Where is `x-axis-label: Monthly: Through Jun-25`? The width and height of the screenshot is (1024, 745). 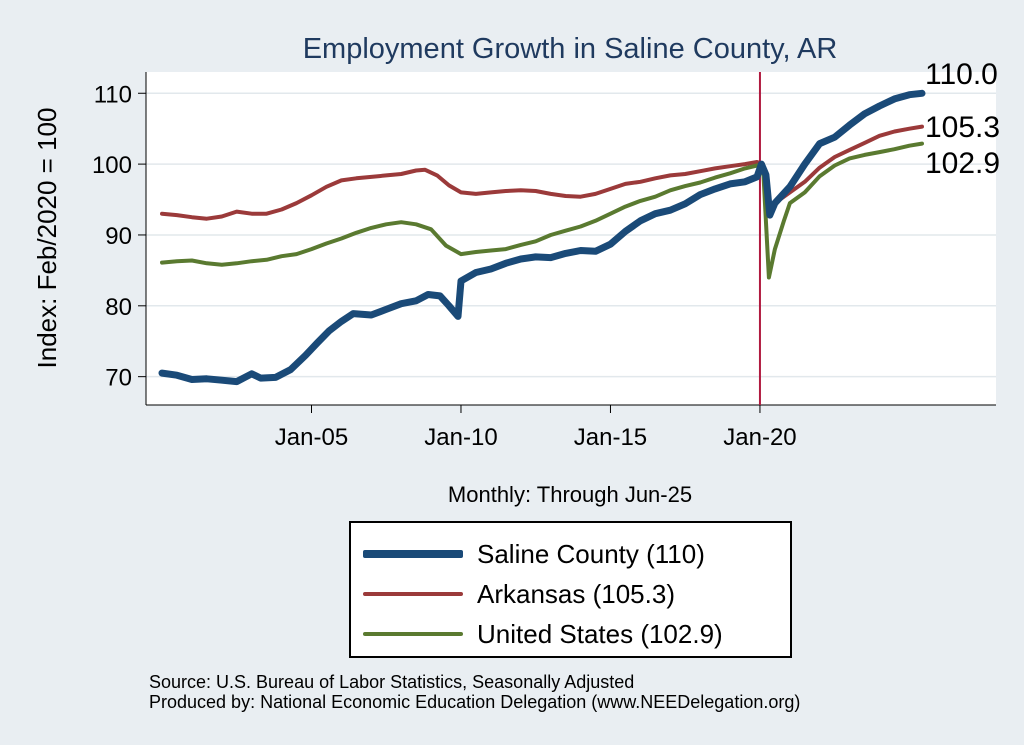 x-axis-label: Monthly: Through Jun-25 is located at coordinates (570, 494).